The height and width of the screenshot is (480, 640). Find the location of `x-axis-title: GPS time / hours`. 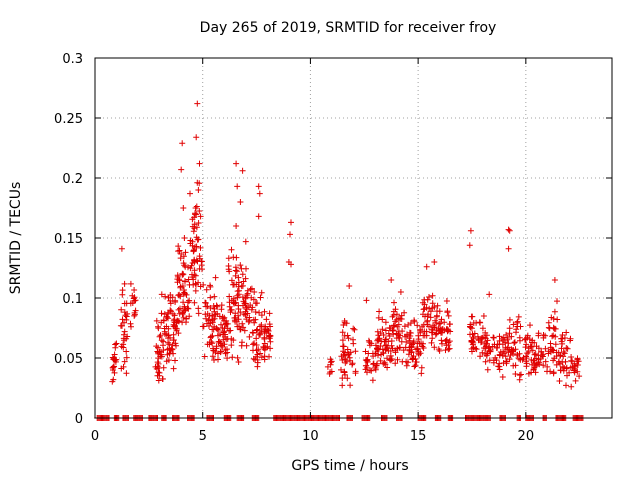

x-axis-title: GPS time / hours is located at coordinates (349, 466).